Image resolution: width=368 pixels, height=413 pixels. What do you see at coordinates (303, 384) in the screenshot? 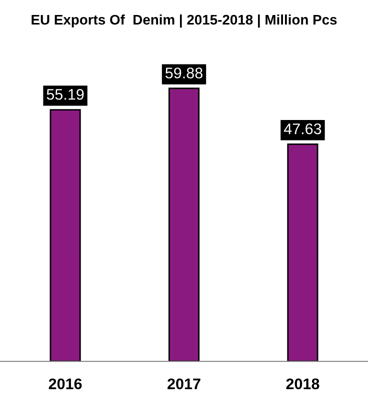
I see `x-tick-label: 2018` at bounding box center [303, 384].